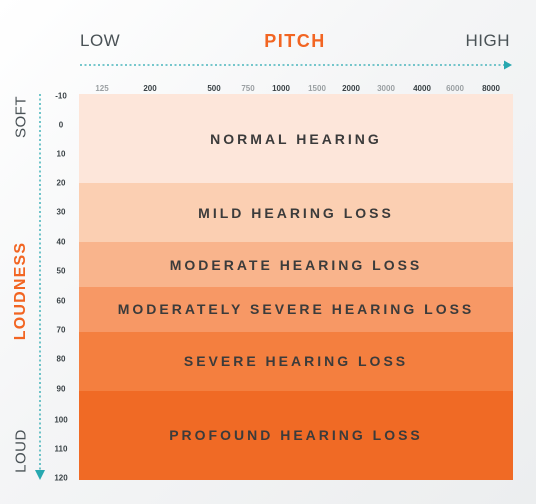  Describe the element at coordinates (40, 287) in the screenshot. I see `loudness-axis-arrow` at that location.